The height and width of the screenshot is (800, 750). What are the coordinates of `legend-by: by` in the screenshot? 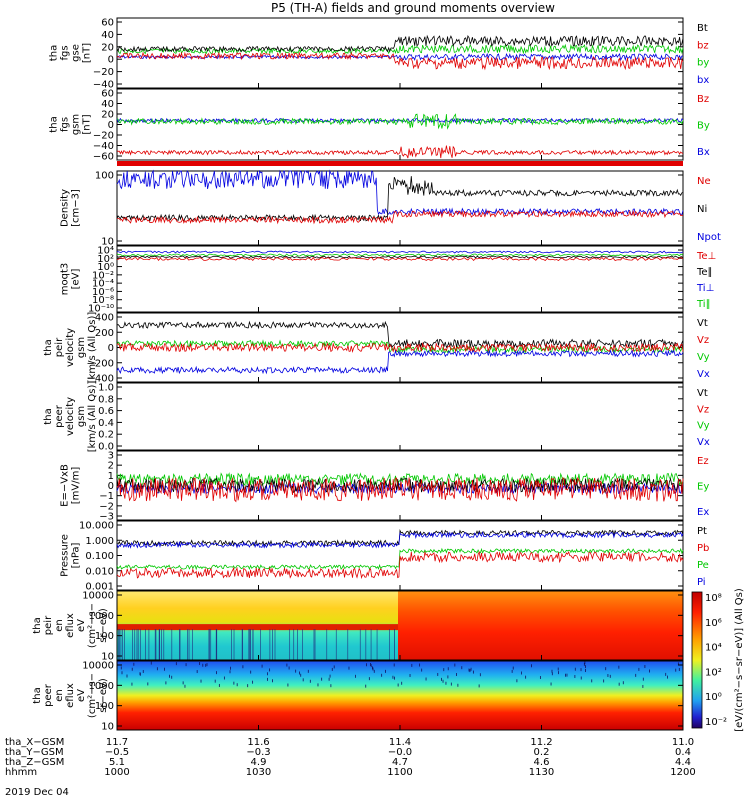 It's located at (703, 63).